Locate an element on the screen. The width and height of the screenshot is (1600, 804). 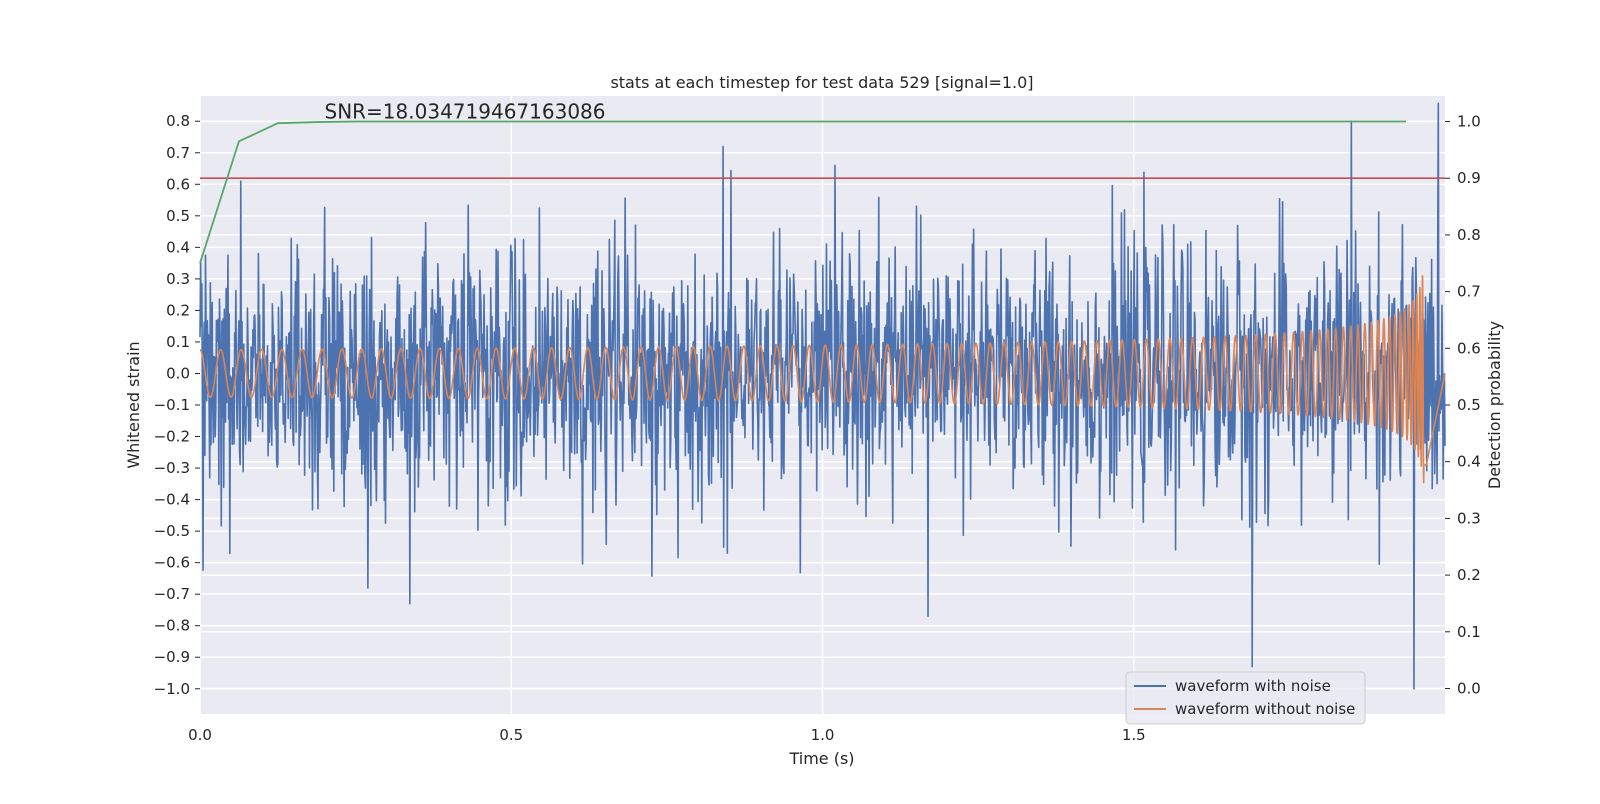
y-tick-label: −1.0 is located at coordinates (172, 689).